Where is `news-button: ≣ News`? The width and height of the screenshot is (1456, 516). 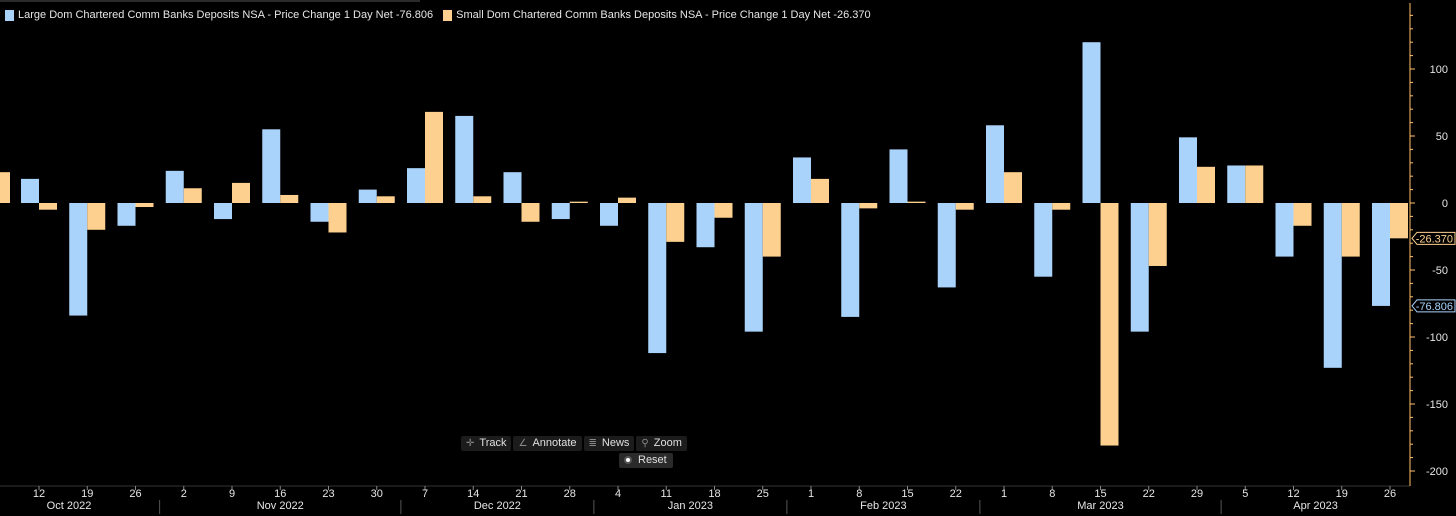
news-button: ≣ News is located at coordinates (609, 443).